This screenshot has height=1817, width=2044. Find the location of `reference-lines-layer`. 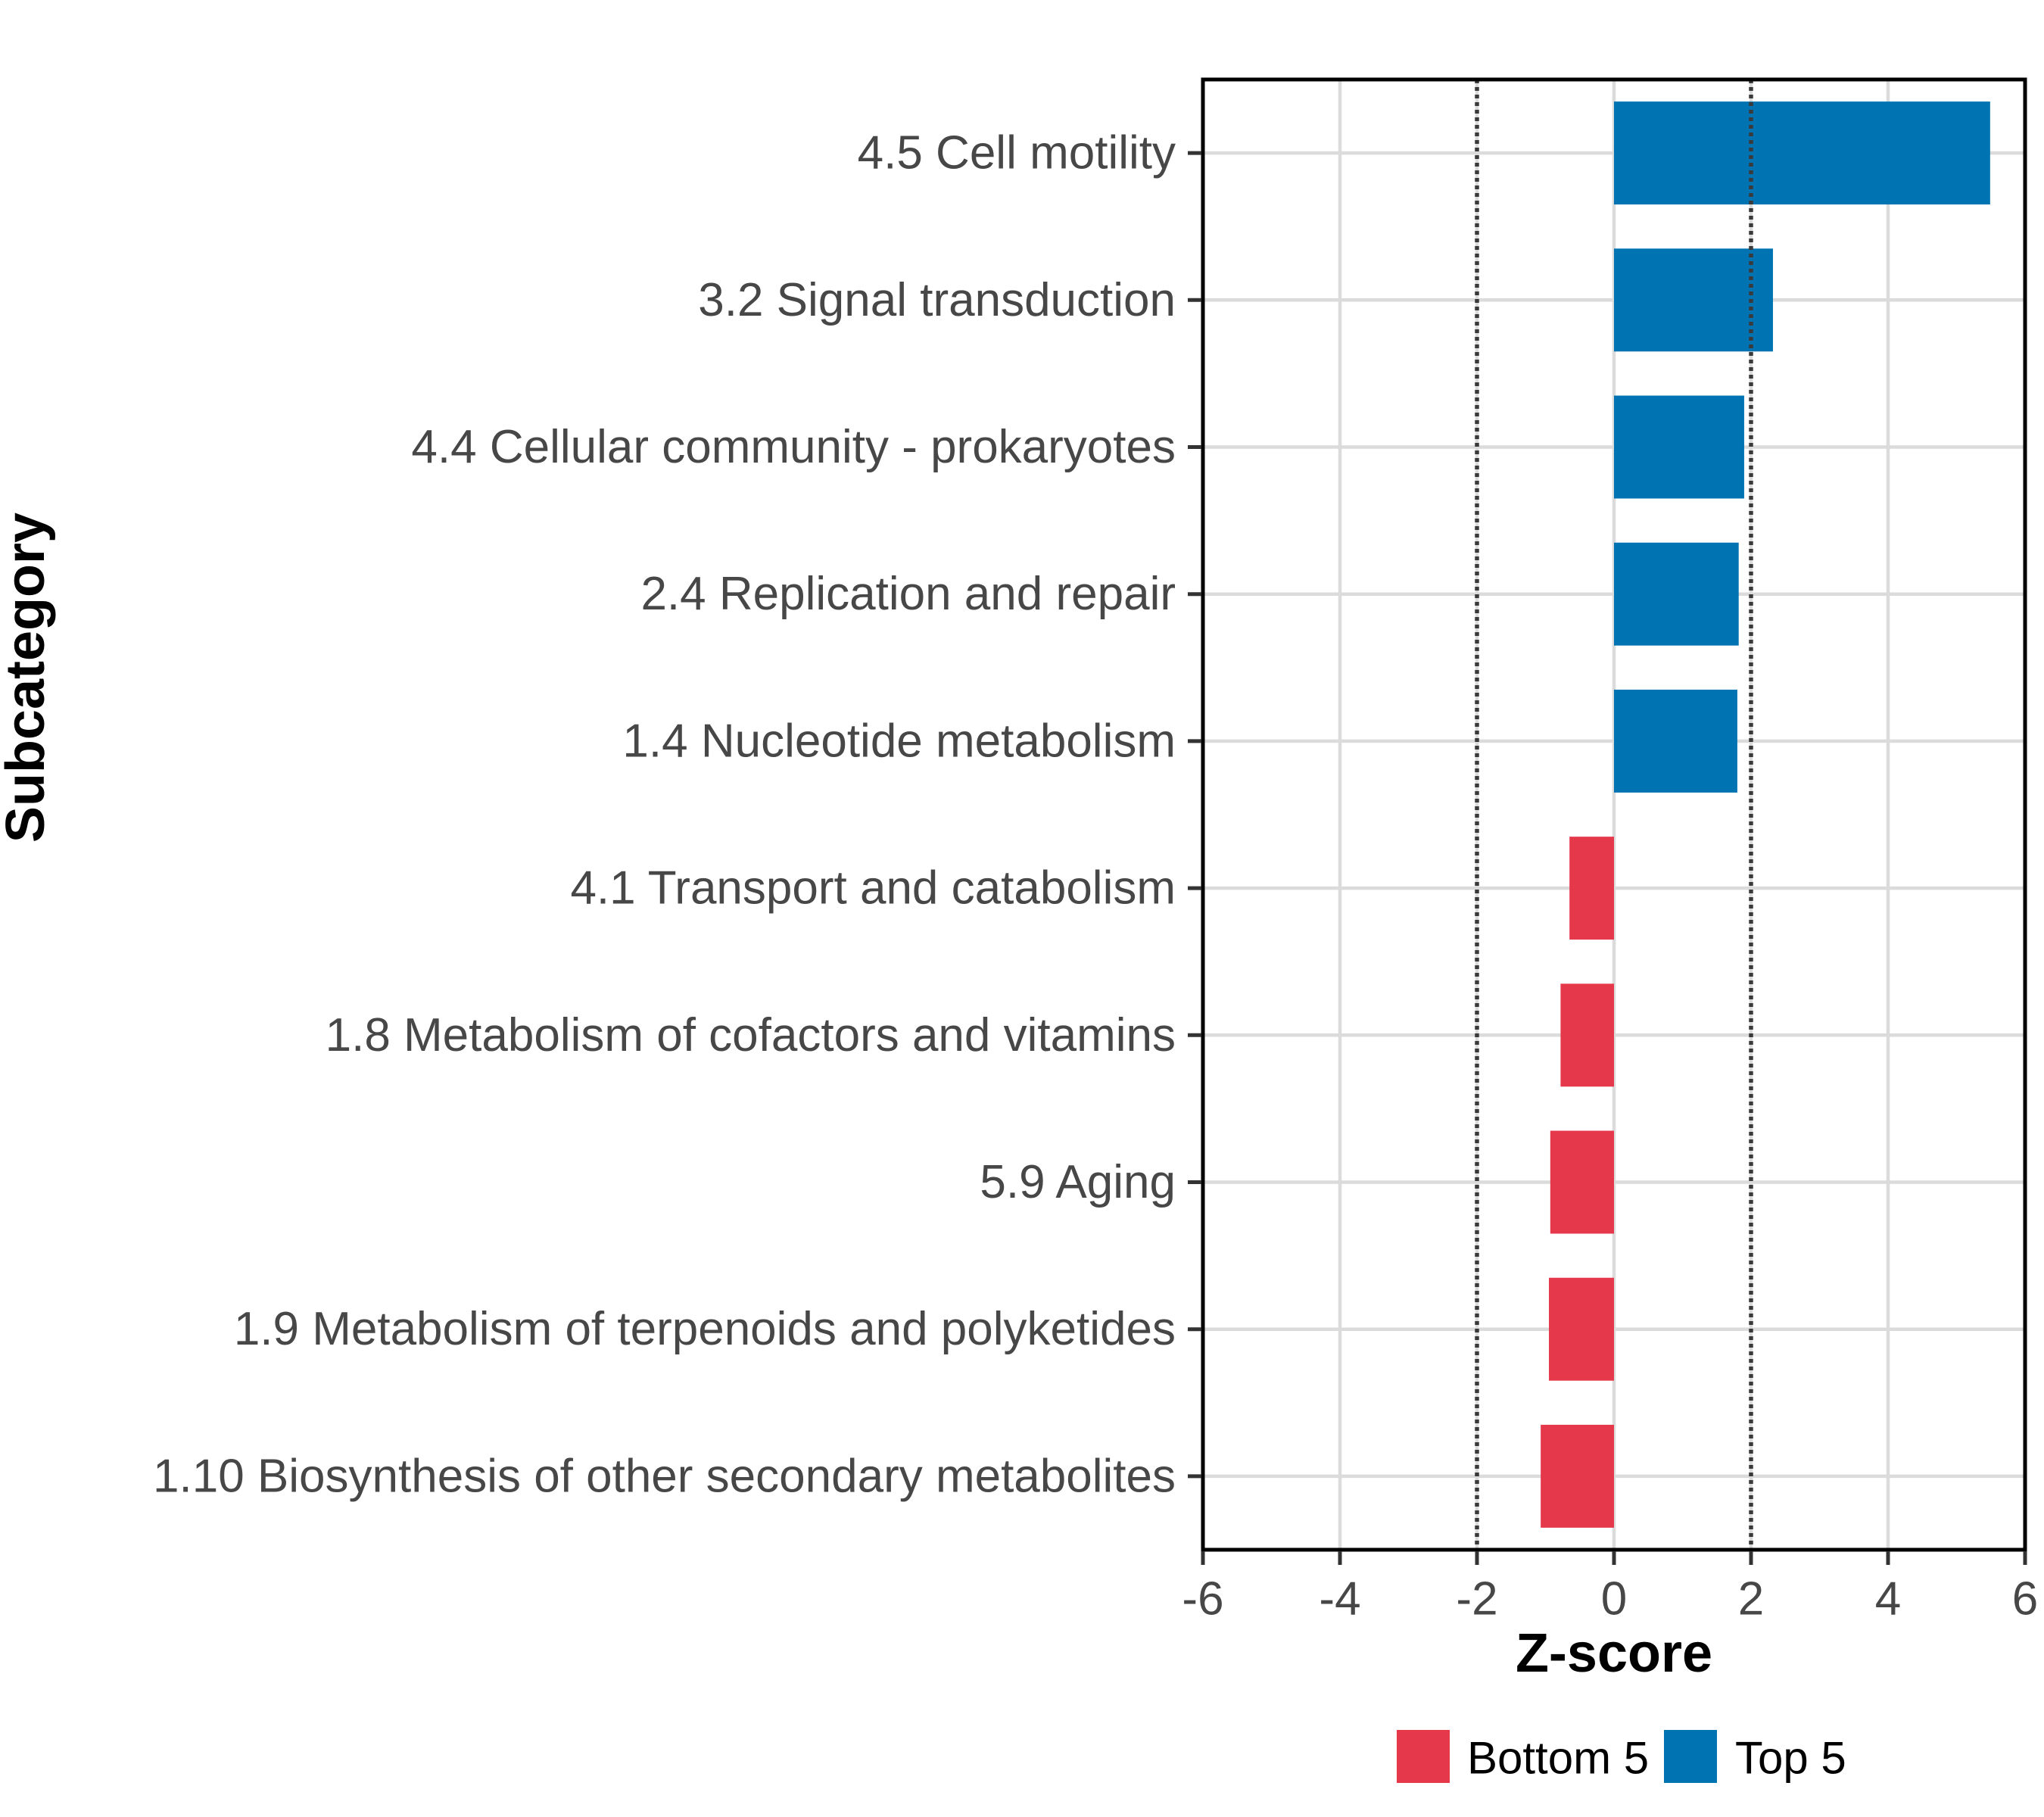

reference-lines-layer is located at coordinates (1614, 814).